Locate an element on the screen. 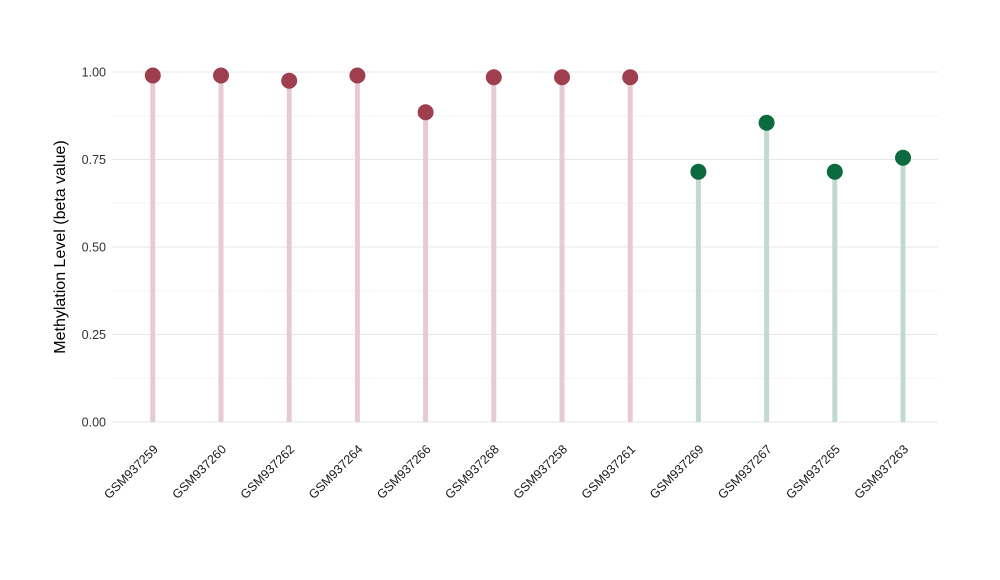 The width and height of the screenshot is (1000, 580). x-category-label: GSM937268 is located at coordinates (472, 472).